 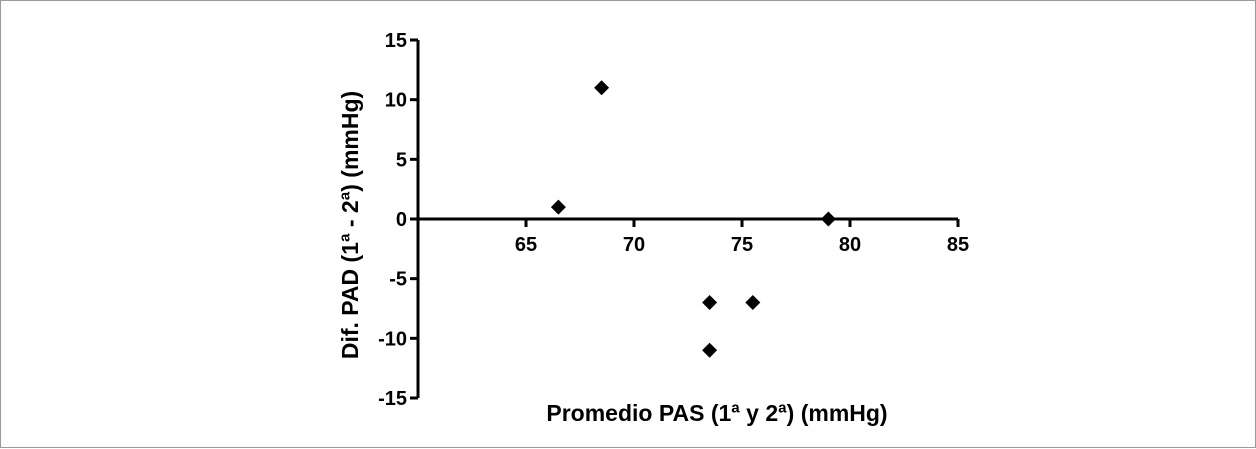 I want to click on y-tick-label: 15, so click(x=396, y=41).